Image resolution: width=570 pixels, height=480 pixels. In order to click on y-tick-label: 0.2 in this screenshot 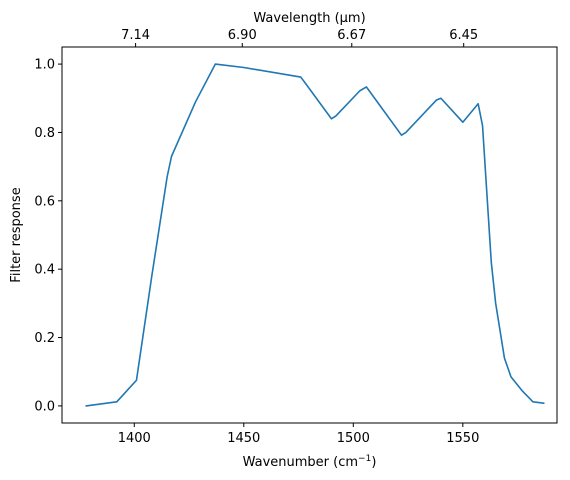, I will do `click(44, 338)`.